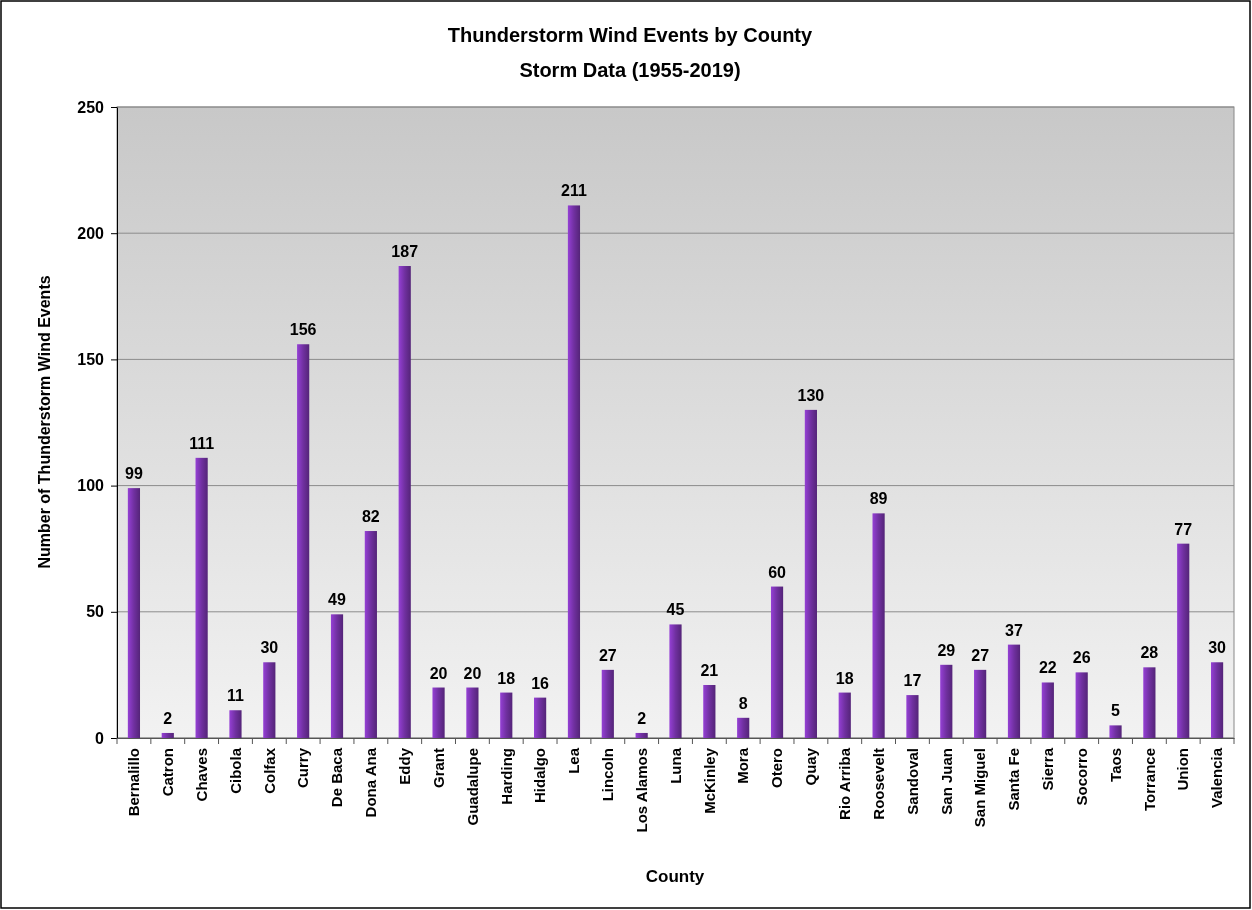 Image resolution: width=1252 pixels, height=910 pixels. Describe the element at coordinates (168, 772) in the screenshot. I see `x-tick-label: Catron` at that location.